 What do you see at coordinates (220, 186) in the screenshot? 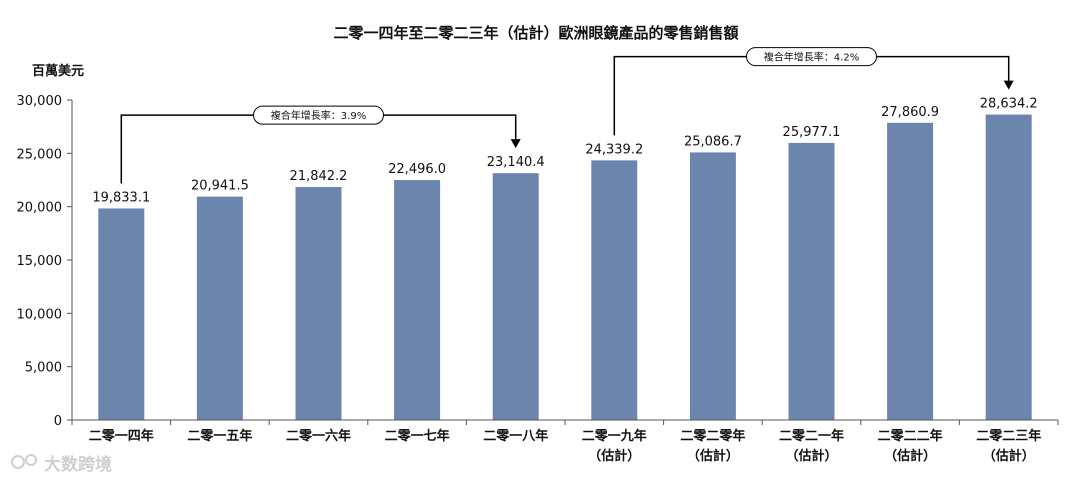
I see `data-label: 20,941.5` at bounding box center [220, 186].